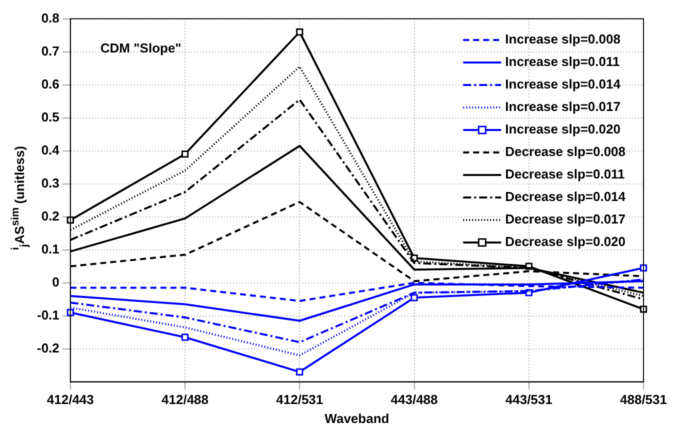  I want to click on y-tick-label: 0.3, so click(50, 182).